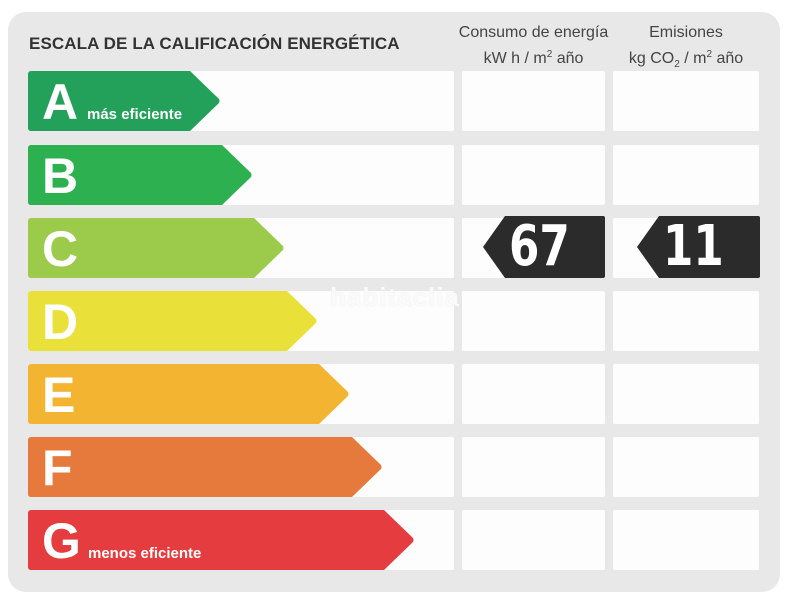 The width and height of the screenshot is (789, 600). What do you see at coordinates (693, 246) in the screenshot?
I see `emisiones-badge-value: 11` at bounding box center [693, 246].